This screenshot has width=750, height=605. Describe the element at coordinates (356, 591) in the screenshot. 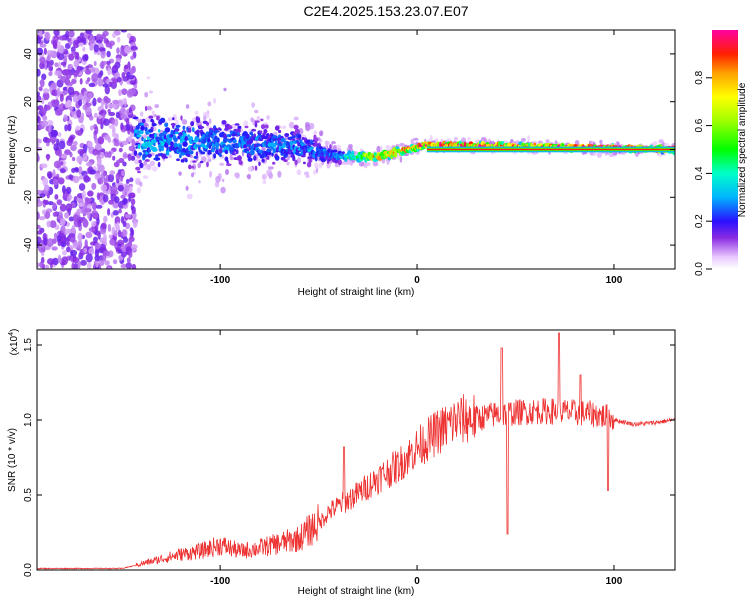

I see `snr-xlabel: Height of straight line (km)` at that location.